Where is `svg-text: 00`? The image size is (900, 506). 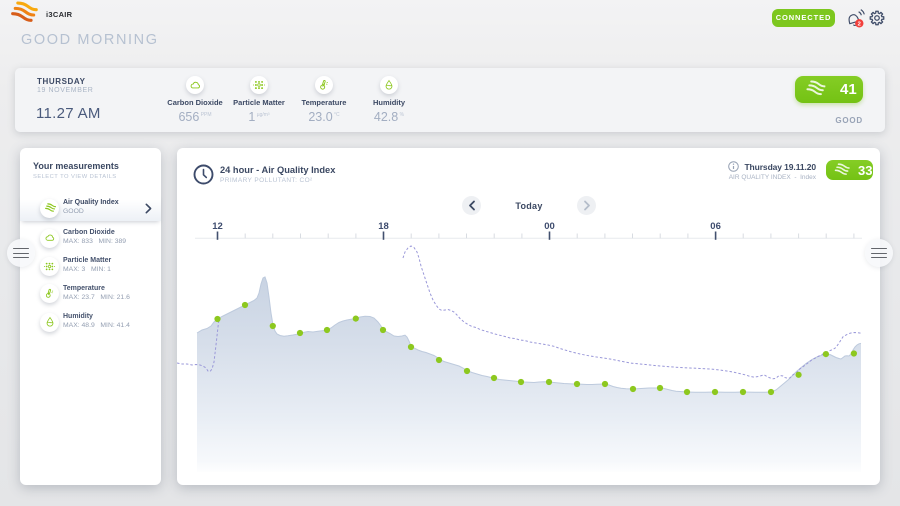
svg-text: 00 is located at coordinates (549, 226).